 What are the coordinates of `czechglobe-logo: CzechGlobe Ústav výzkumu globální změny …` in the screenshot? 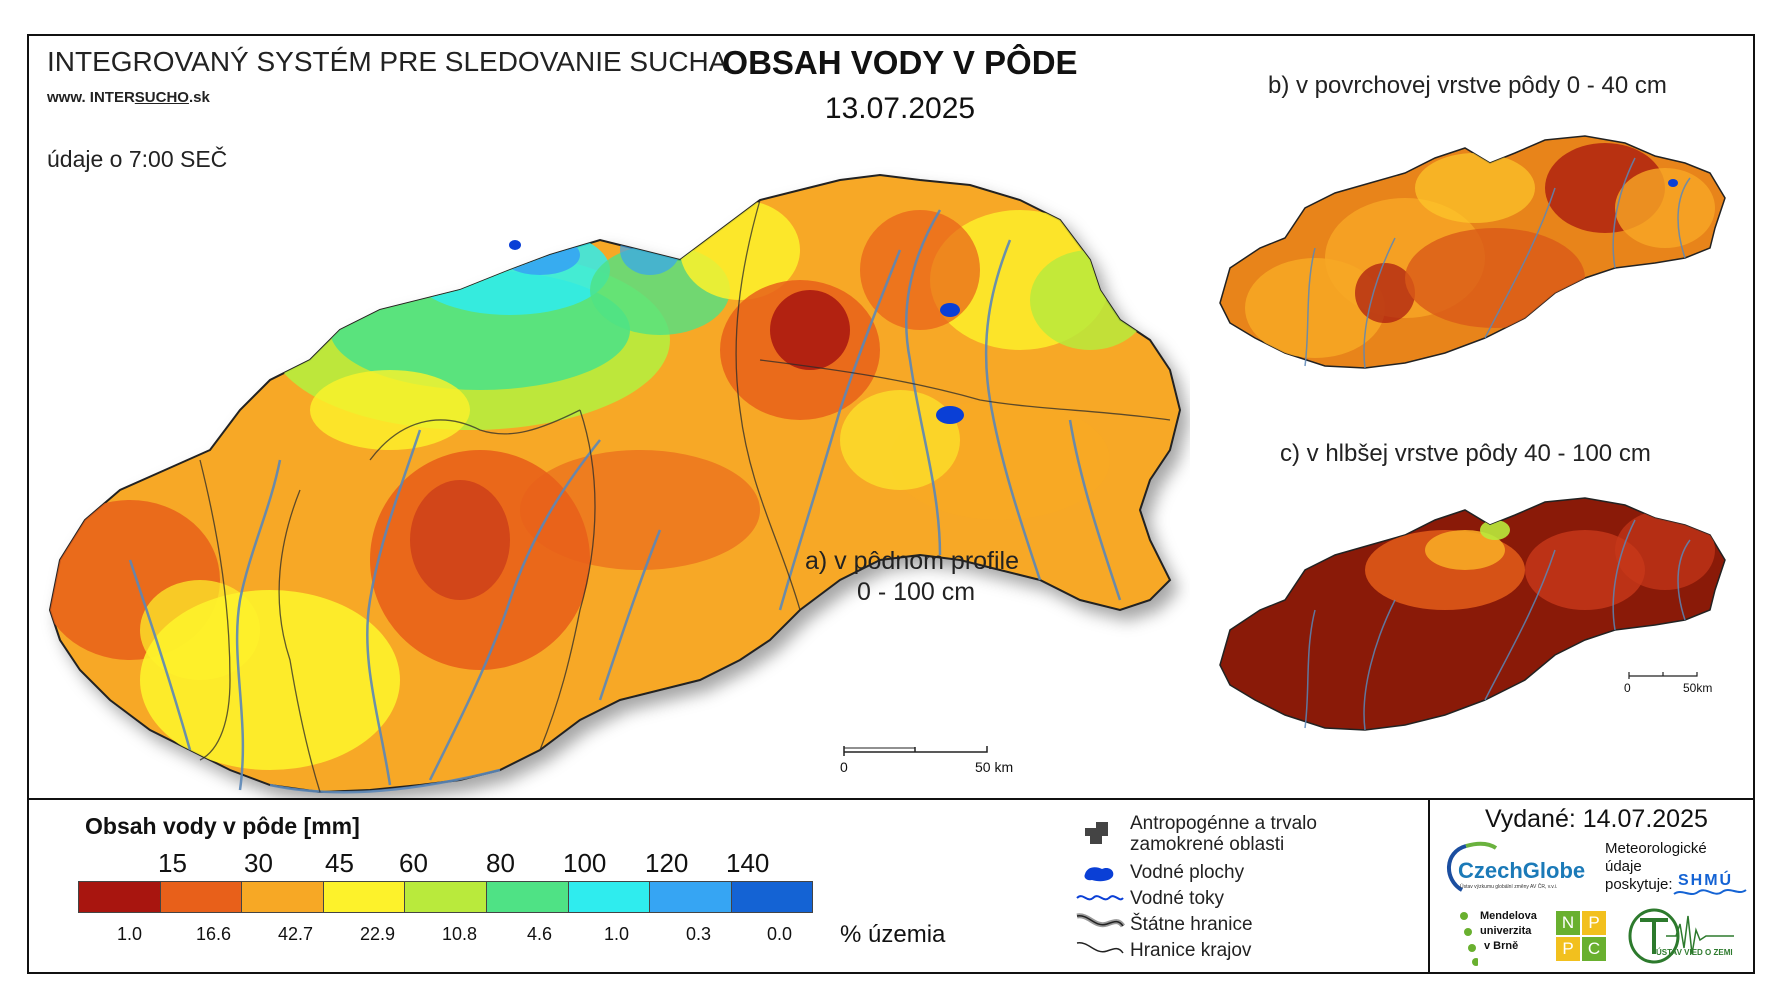 It's located at (1520, 868).